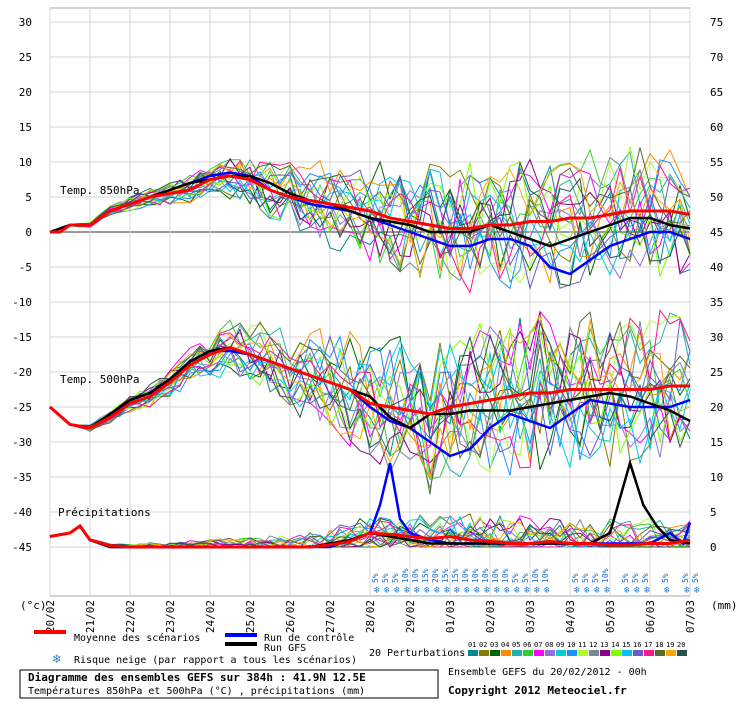  I want to click on right-tick-label: 20, so click(716, 407).